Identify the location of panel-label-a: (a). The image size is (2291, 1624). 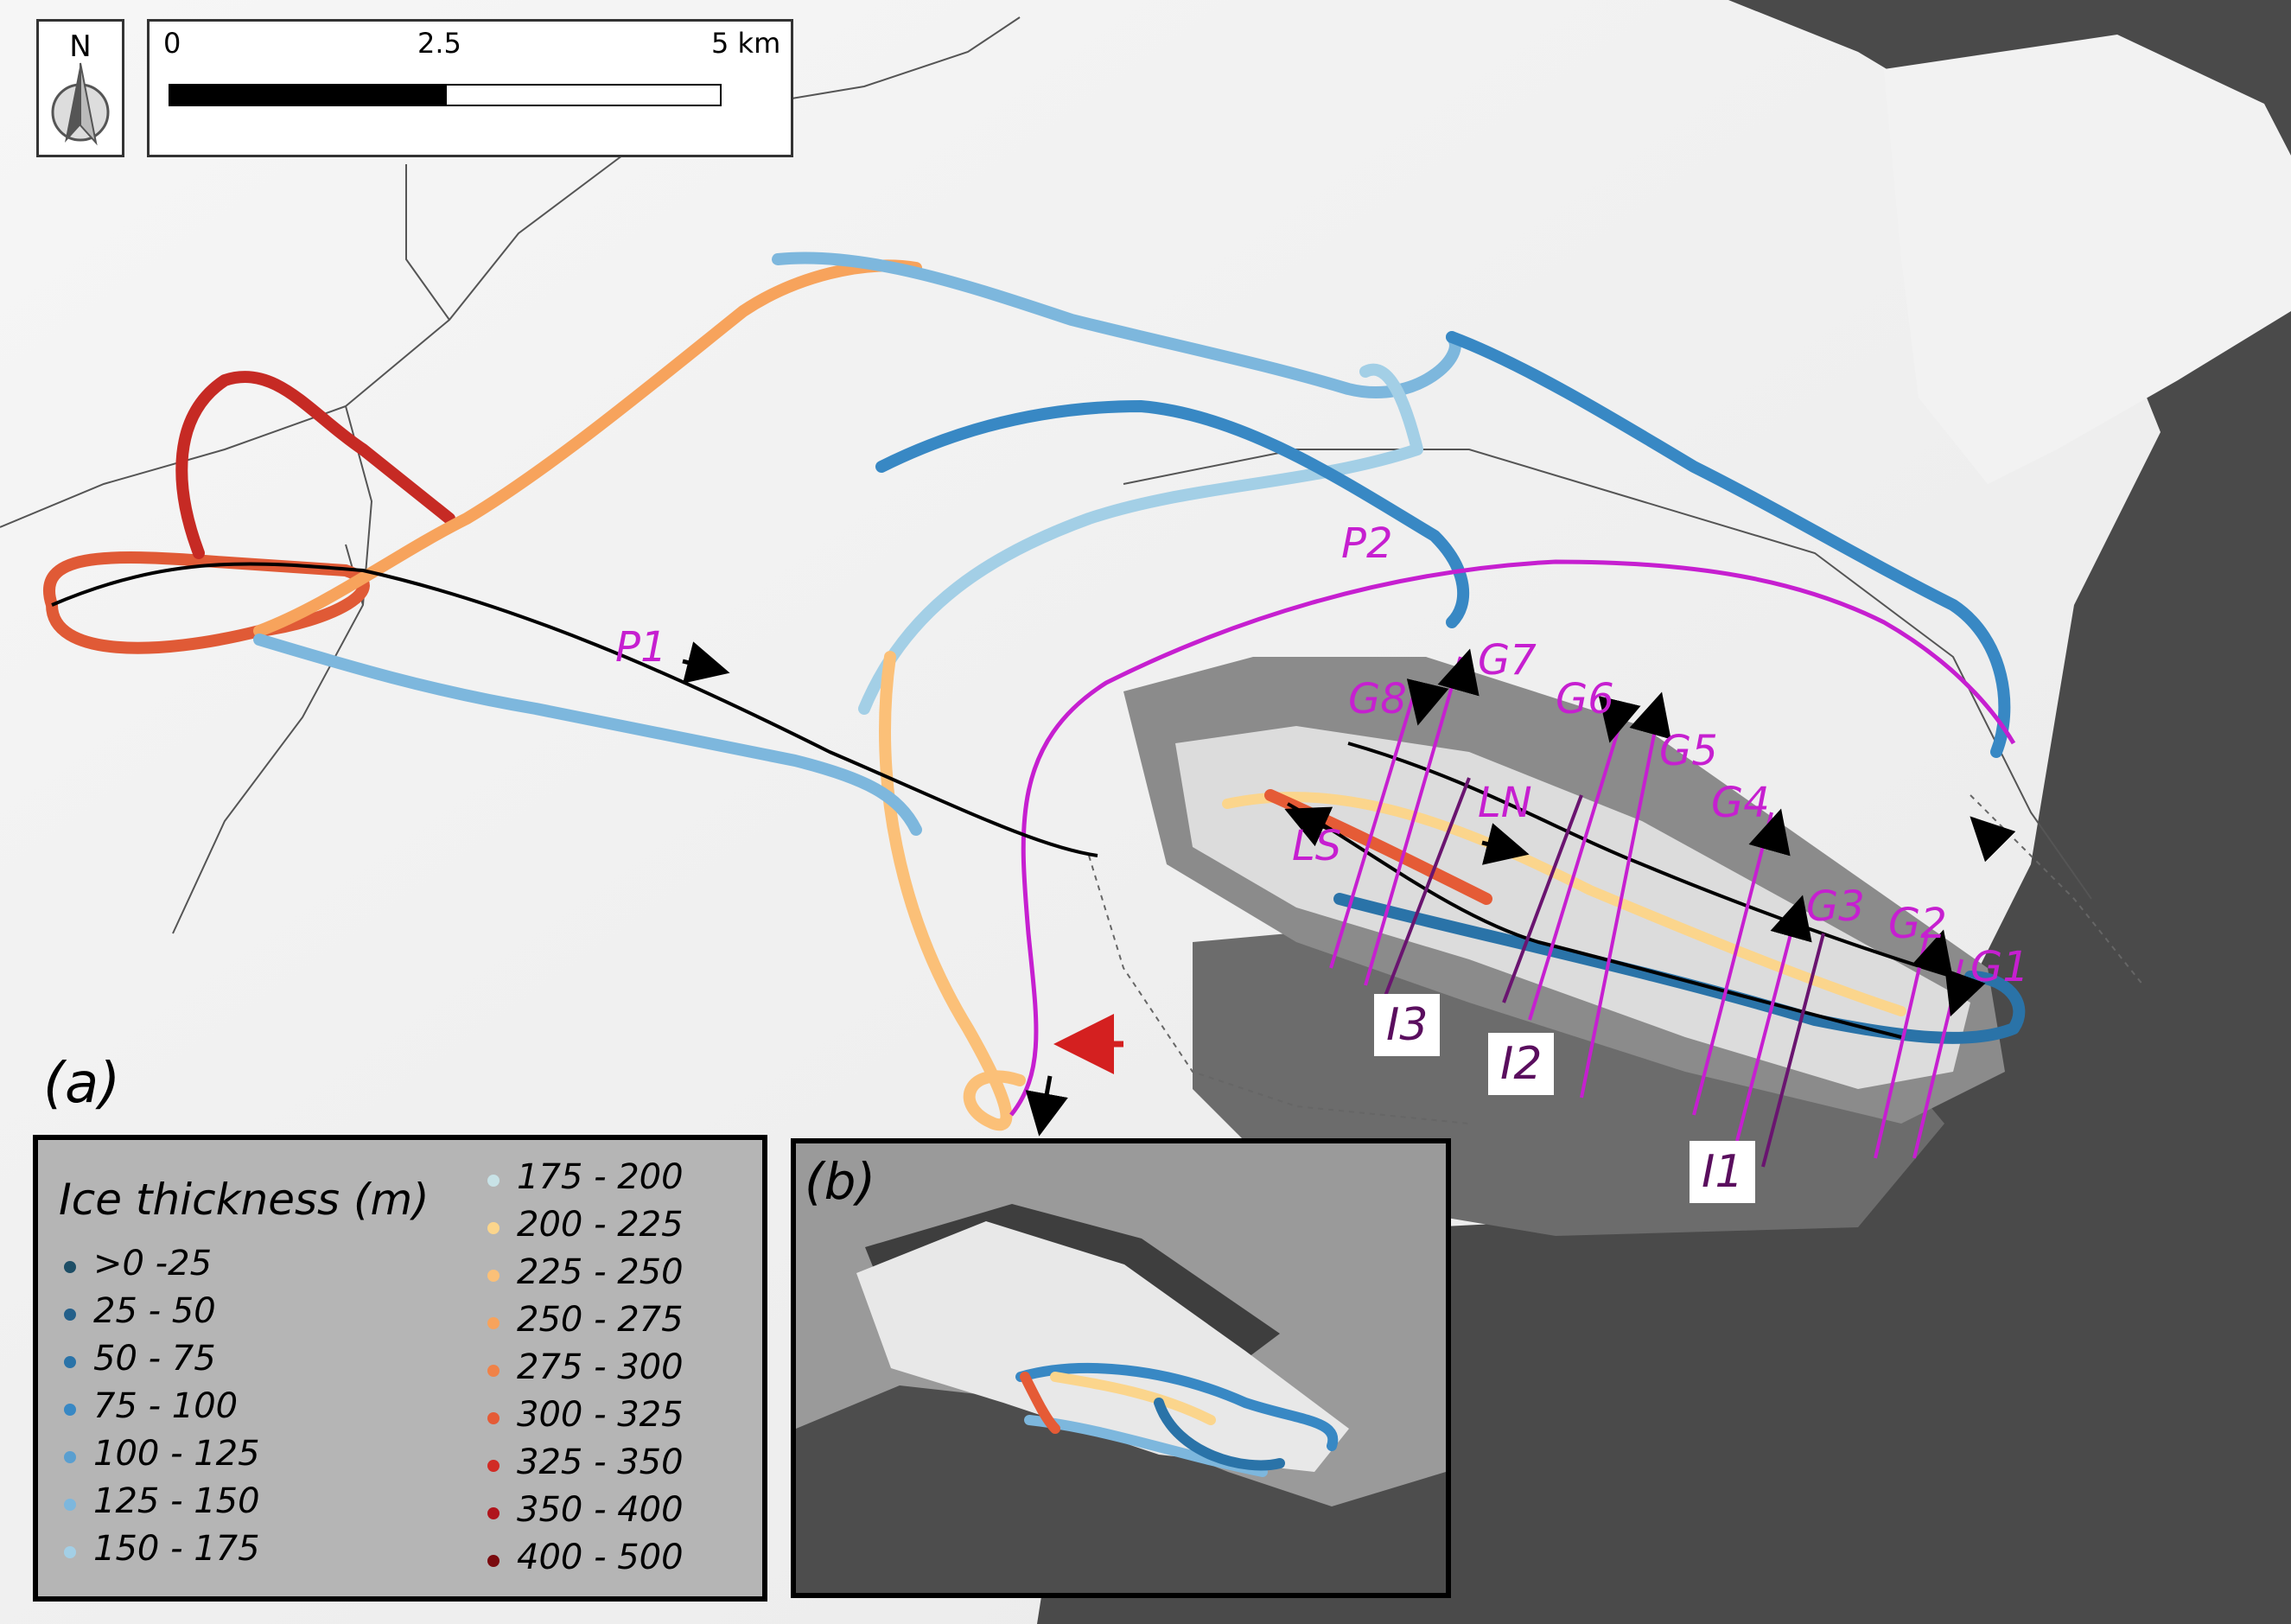
(81, 1084).